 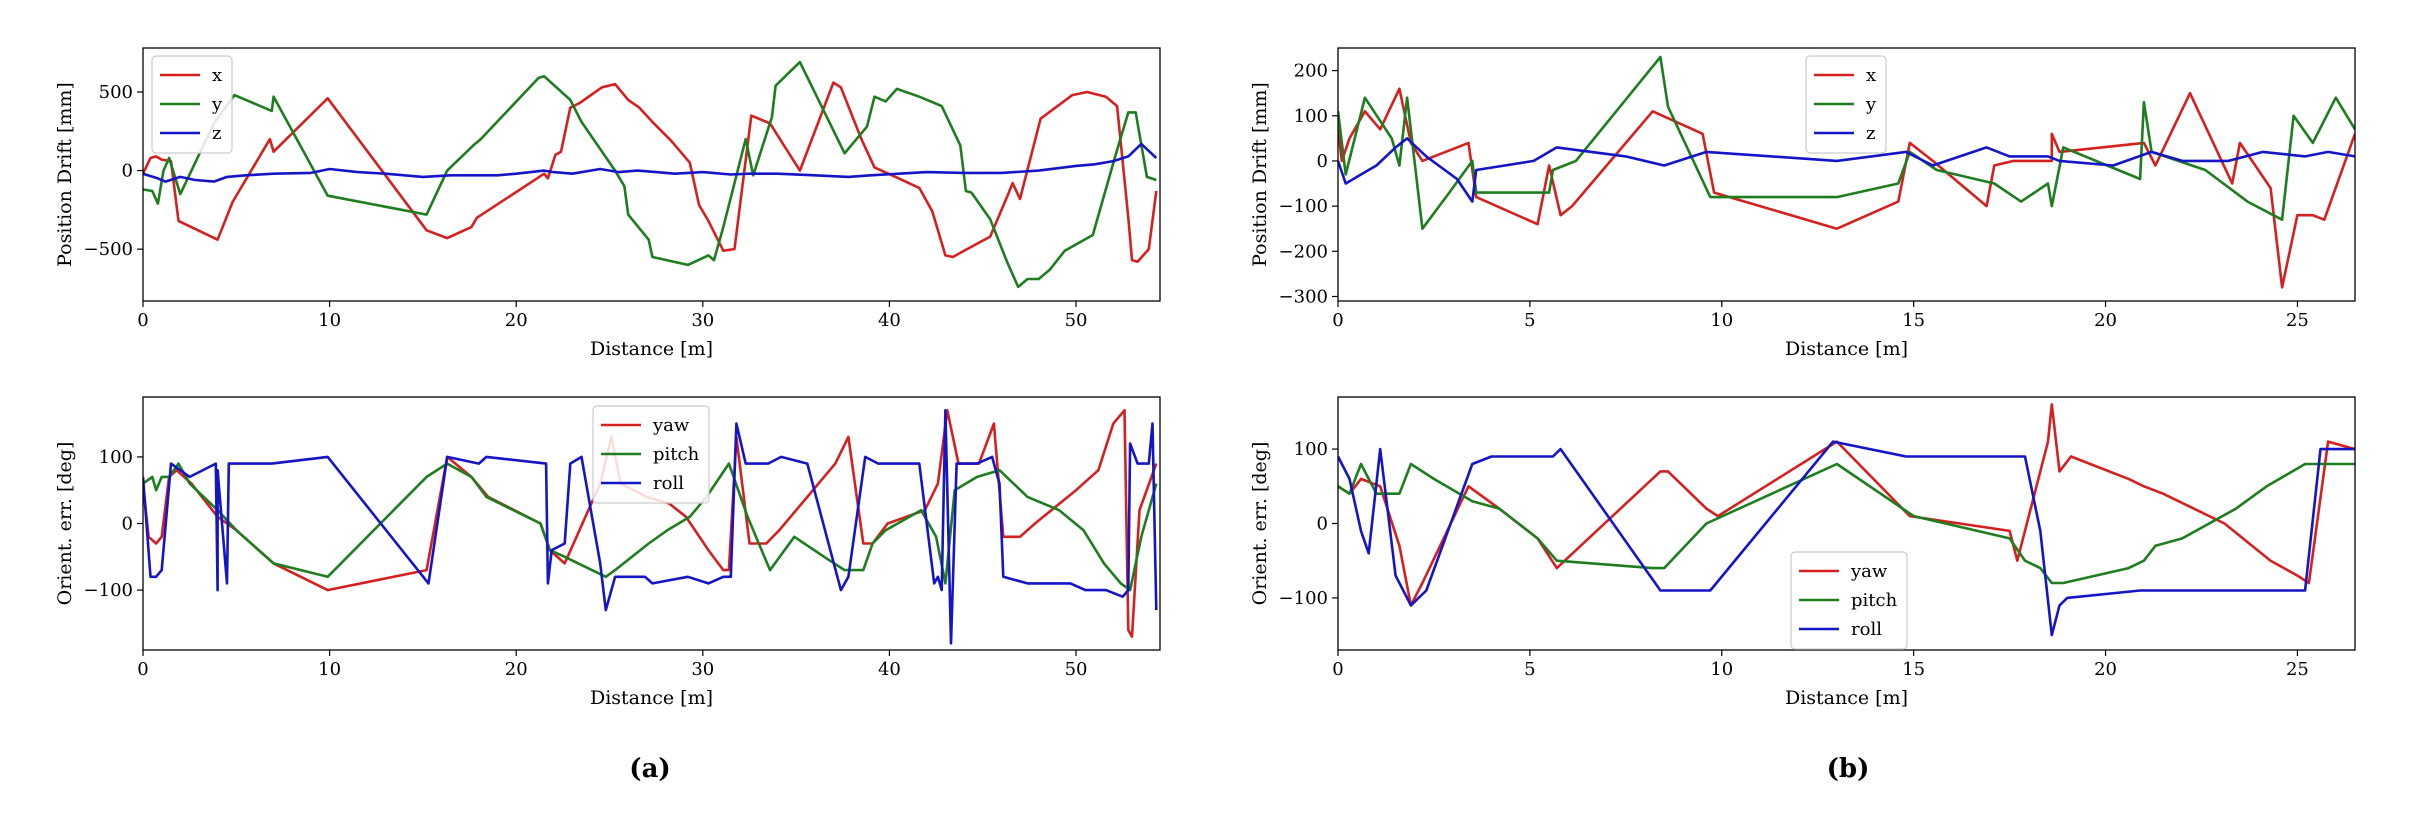 I want to click on b-orientation-y-tick-label: 100, so click(x=1311, y=449).